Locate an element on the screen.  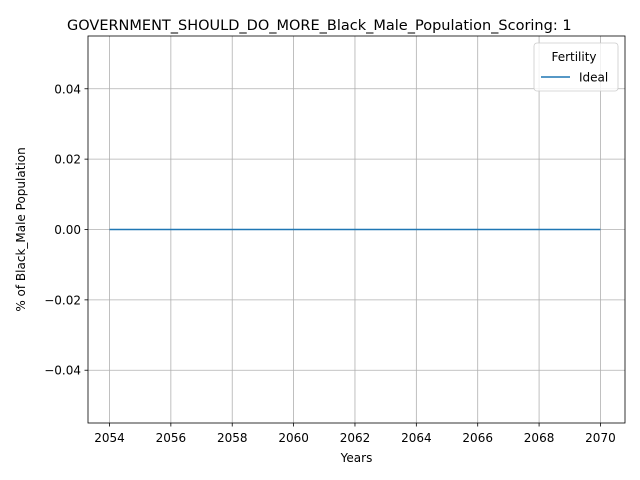
x-tick-label: 2068 is located at coordinates (539, 438).